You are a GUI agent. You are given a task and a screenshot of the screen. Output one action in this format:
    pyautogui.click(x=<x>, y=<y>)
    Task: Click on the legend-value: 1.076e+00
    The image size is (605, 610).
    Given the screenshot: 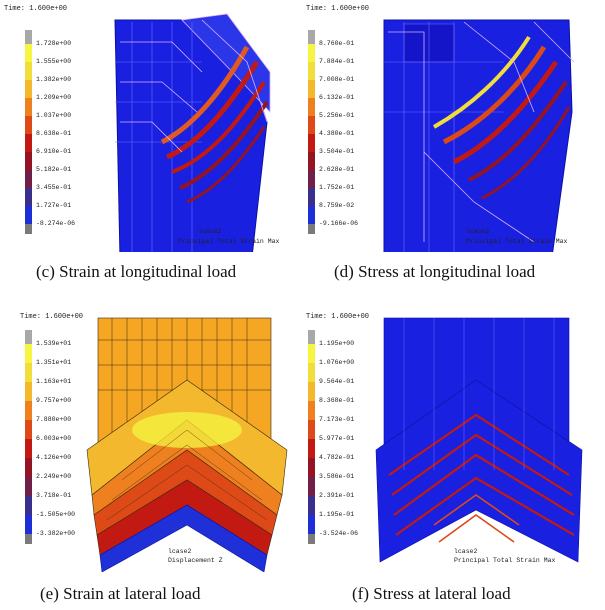 What is the action you would take?
    pyautogui.click(x=337, y=362)
    